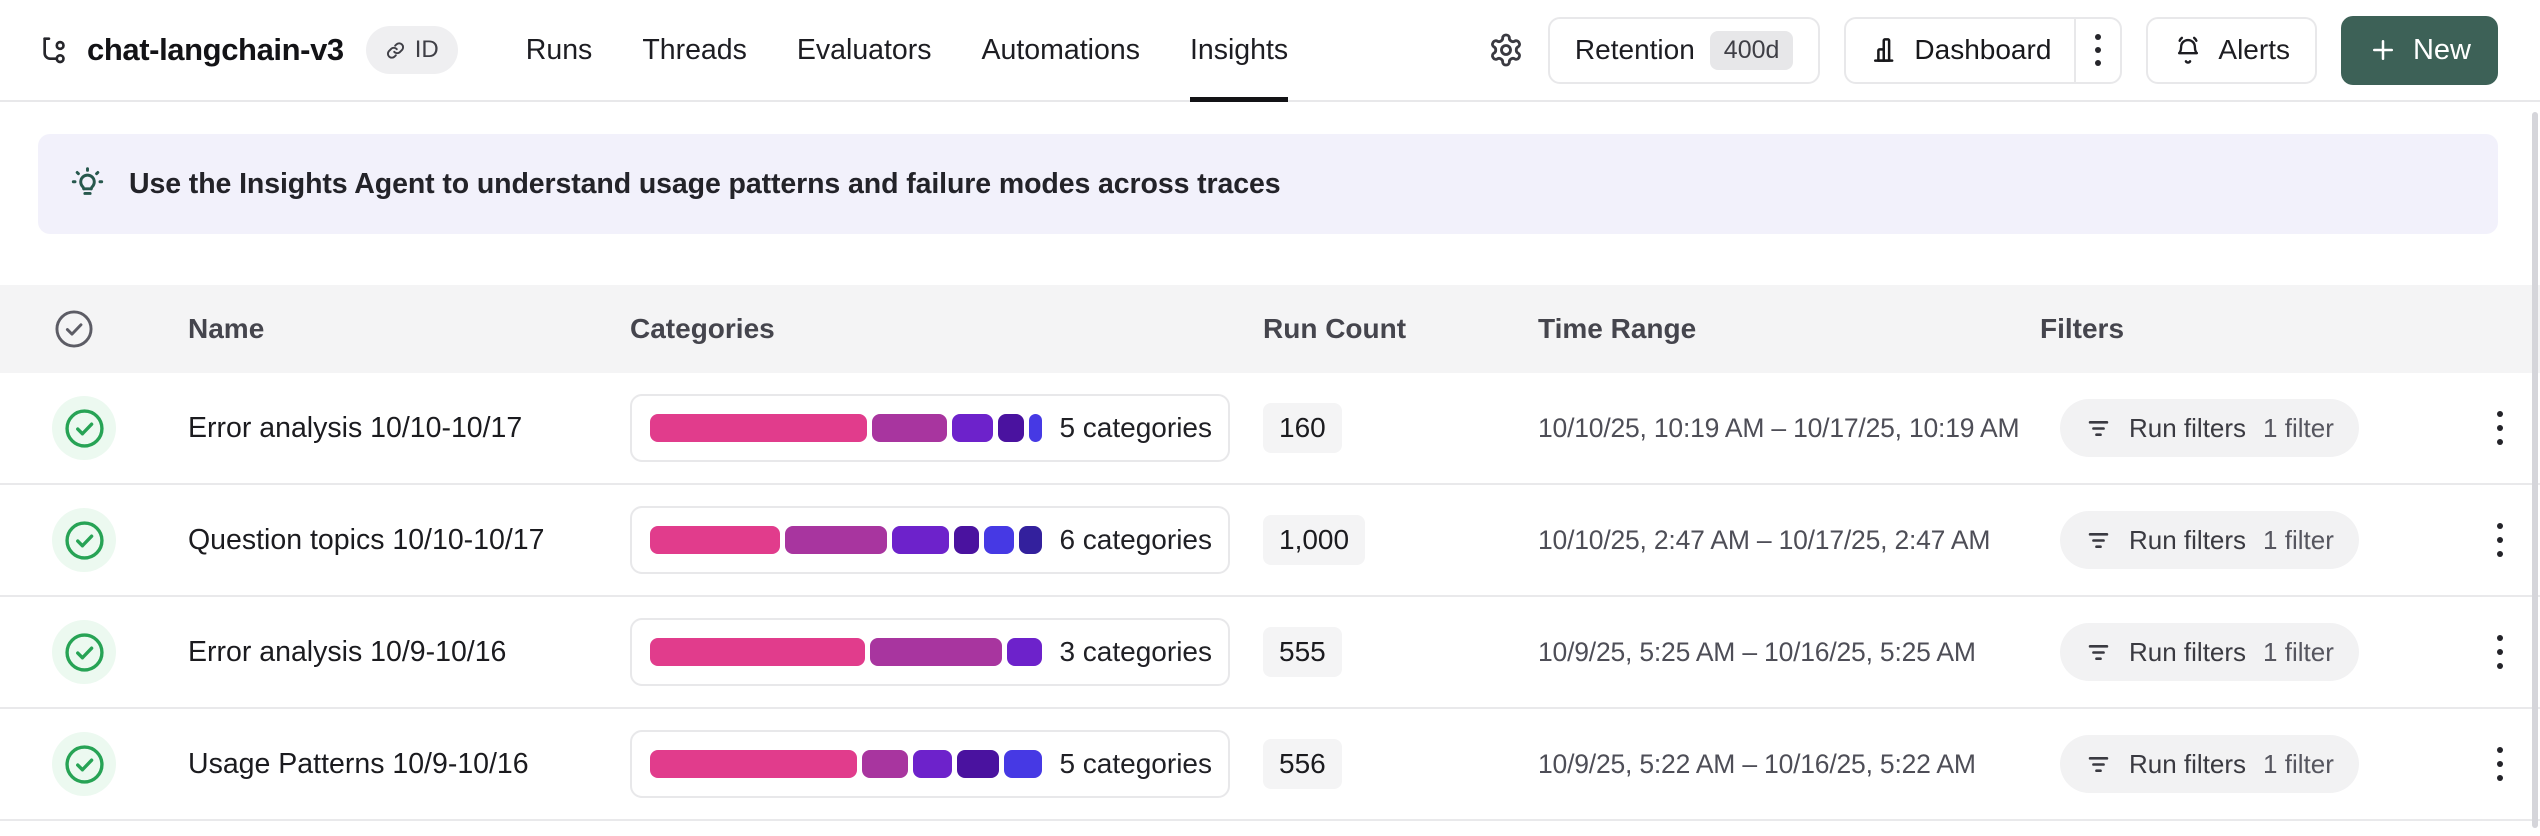 The image size is (2540, 836). I want to click on settings-button, so click(1506, 50).